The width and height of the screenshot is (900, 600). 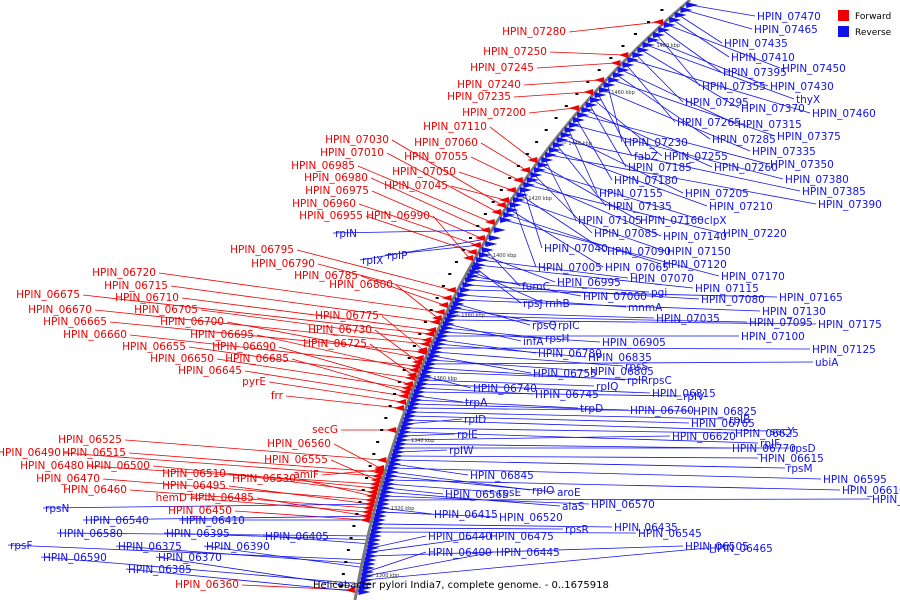 What do you see at coordinates (834, 192) in the screenshot?
I see `reverse-gene-label: HPIN_07385` at bounding box center [834, 192].